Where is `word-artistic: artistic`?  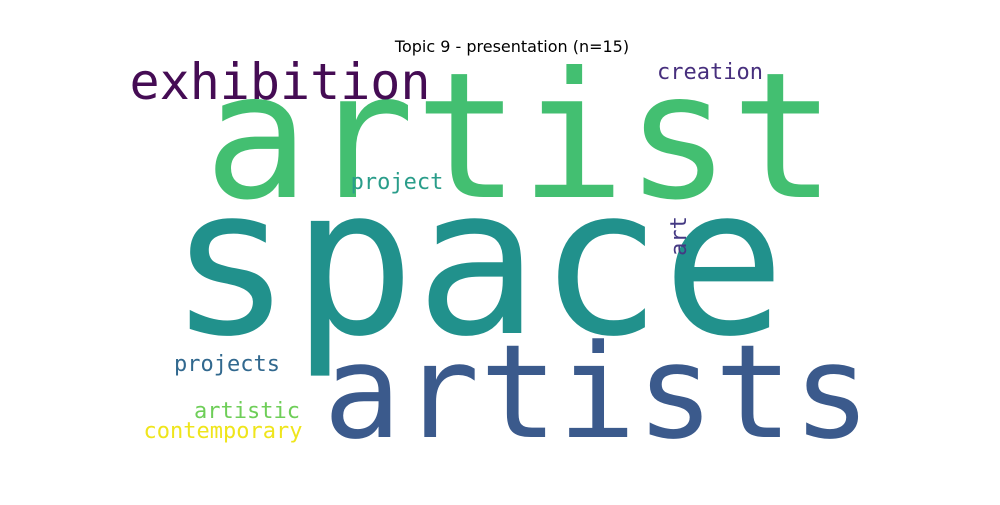
word-artistic: artistic is located at coordinates (247, 411).